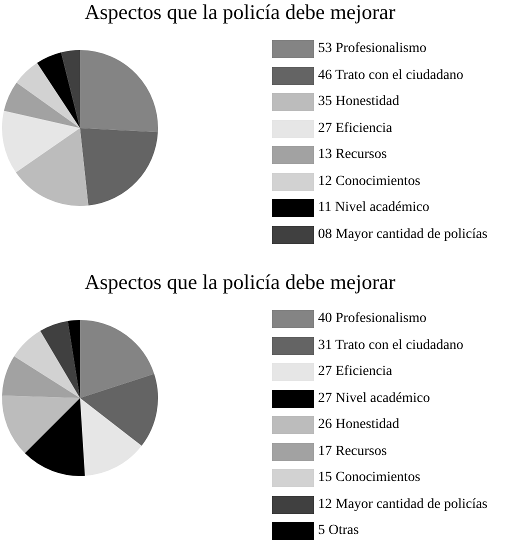  I want to click on legend-label: 13 Recursos, so click(352, 155).